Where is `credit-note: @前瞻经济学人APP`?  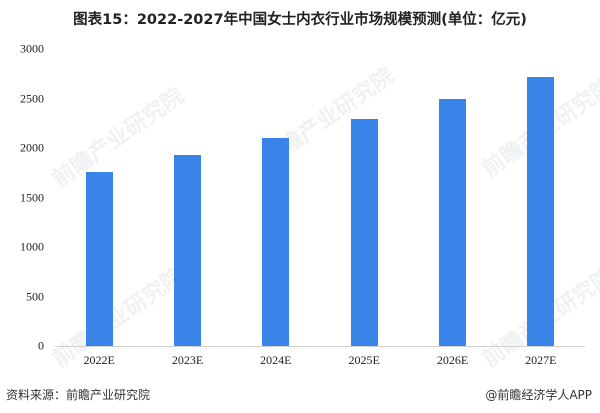
credit-note: @前瞻经济学人APP is located at coordinates (538, 395).